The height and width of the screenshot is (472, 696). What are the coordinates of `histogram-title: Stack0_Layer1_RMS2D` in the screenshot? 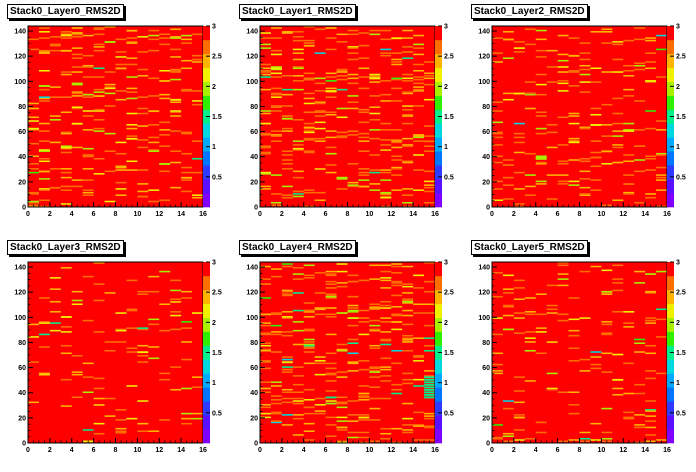 It's located at (297, 11).